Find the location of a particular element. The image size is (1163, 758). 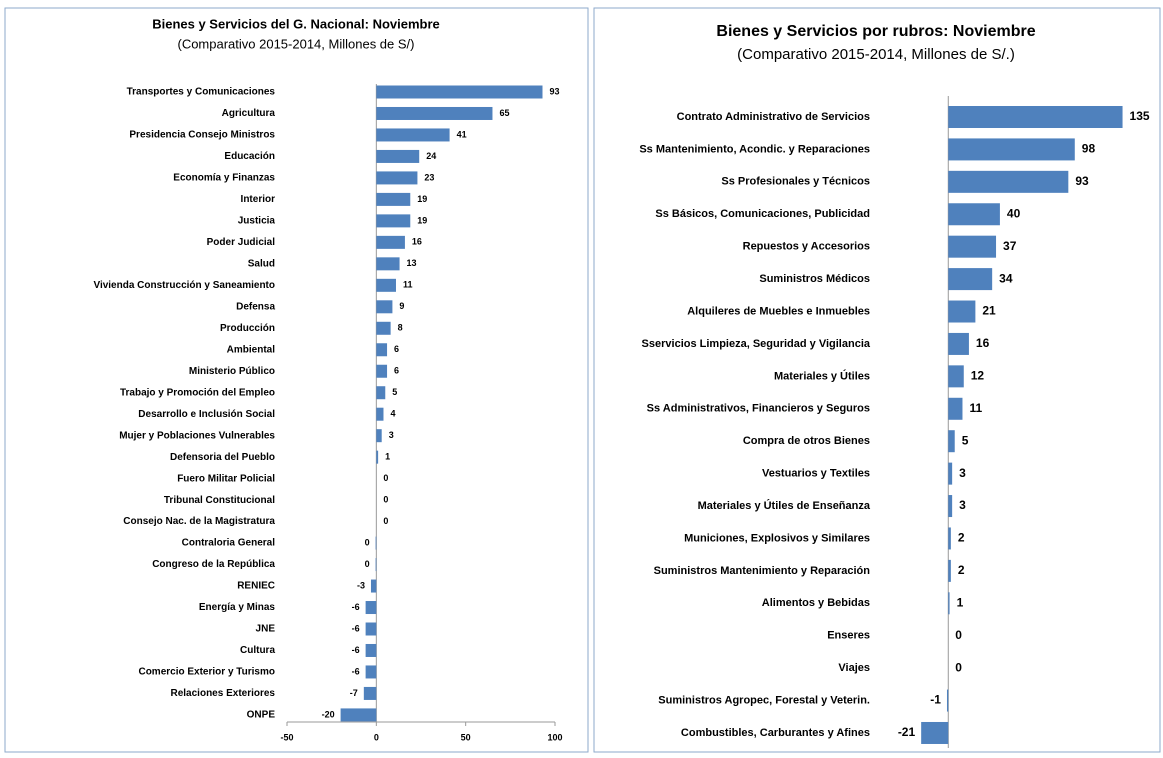

value-label: 1 is located at coordinates (960, 602).